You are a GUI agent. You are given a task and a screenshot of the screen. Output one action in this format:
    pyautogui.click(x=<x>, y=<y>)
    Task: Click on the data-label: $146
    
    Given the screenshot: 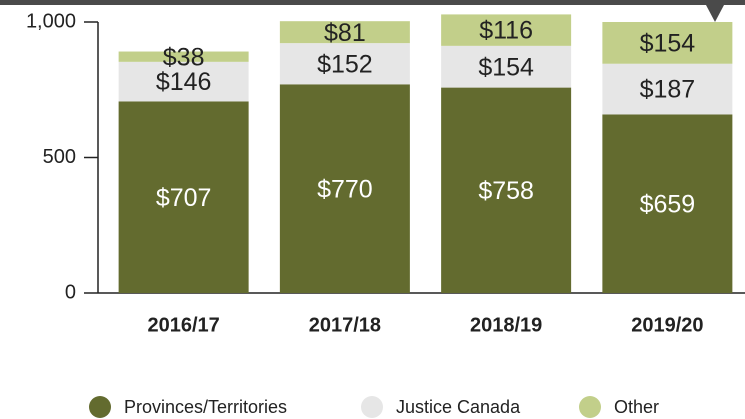 What is the action you would take?
    pyautogui.click(x=184, y=82)
    